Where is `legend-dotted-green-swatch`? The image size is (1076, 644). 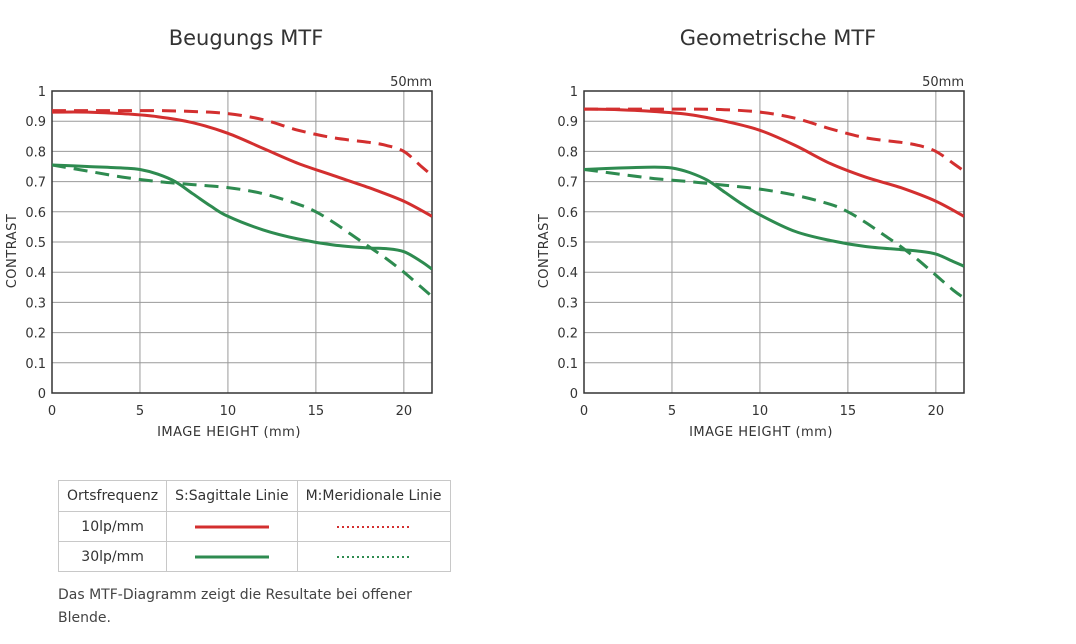 legend-dotted-green-swatch is located at coordinates (373, 556).